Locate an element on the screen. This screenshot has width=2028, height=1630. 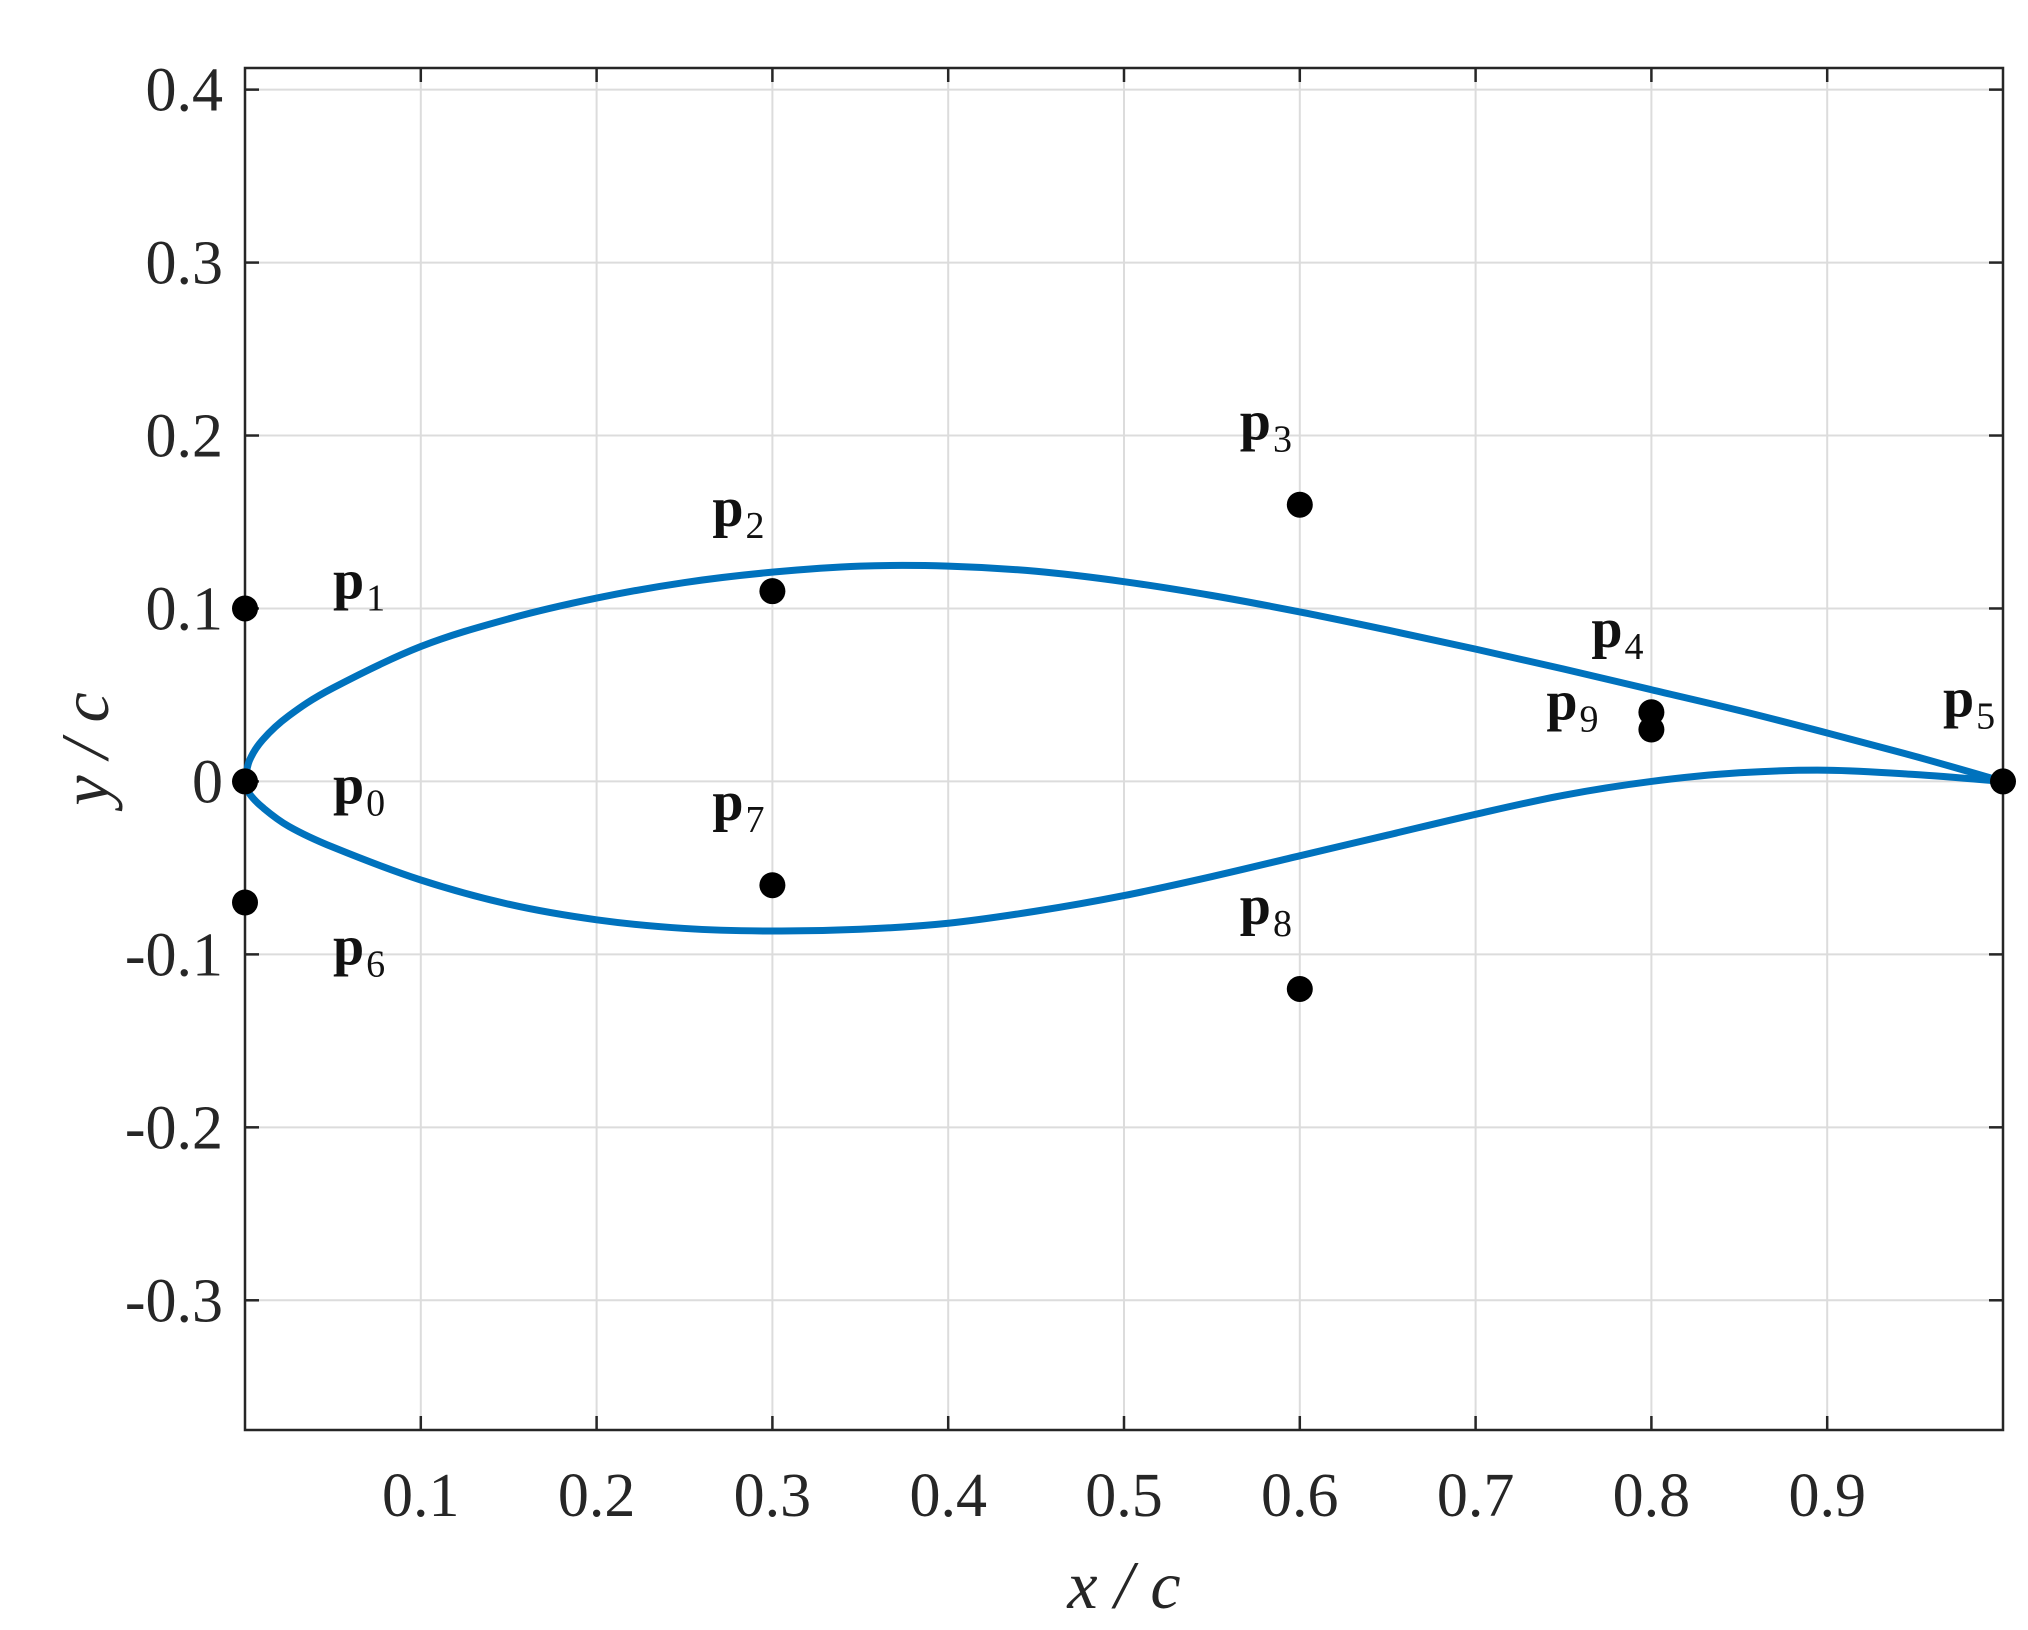
control-point-label-p5: p5 is located at coordinates (1969, 702).